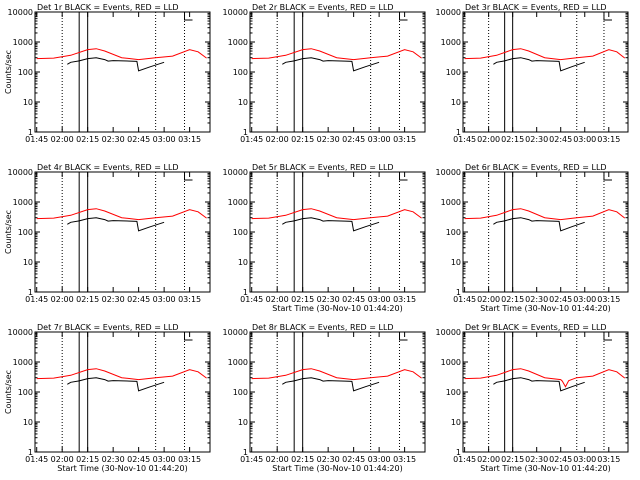 The height and width of the screenshot is (480, 640). Describe the element at coordinates (323, 7) in the screenshot. I see `panel-title: Det 2r BLACK = Events, RED = LLD` at that location.